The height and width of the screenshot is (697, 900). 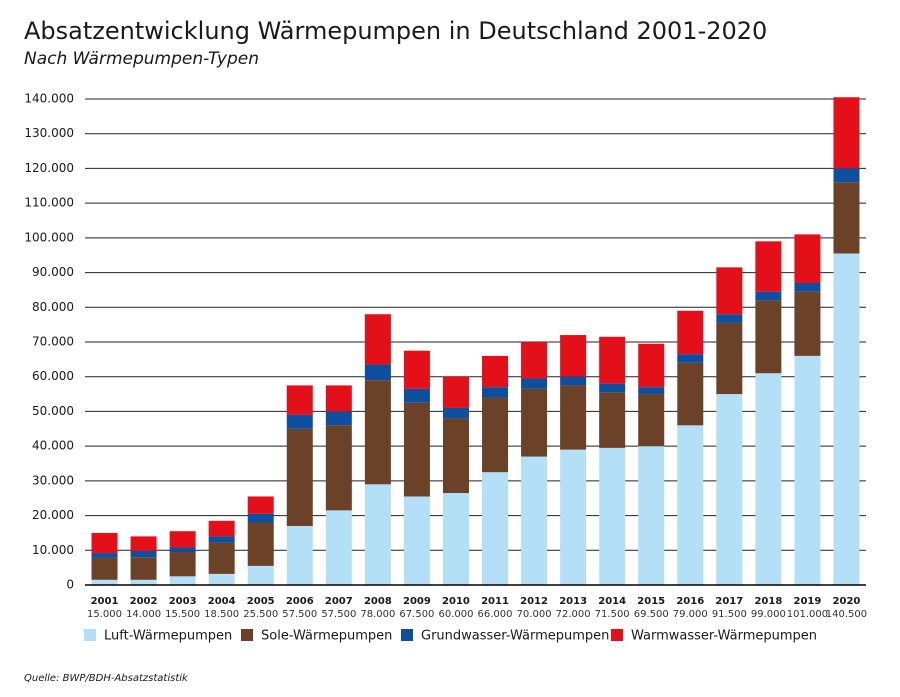 I want to click on x-tick-label: 2017, so click(x=729, y=601).